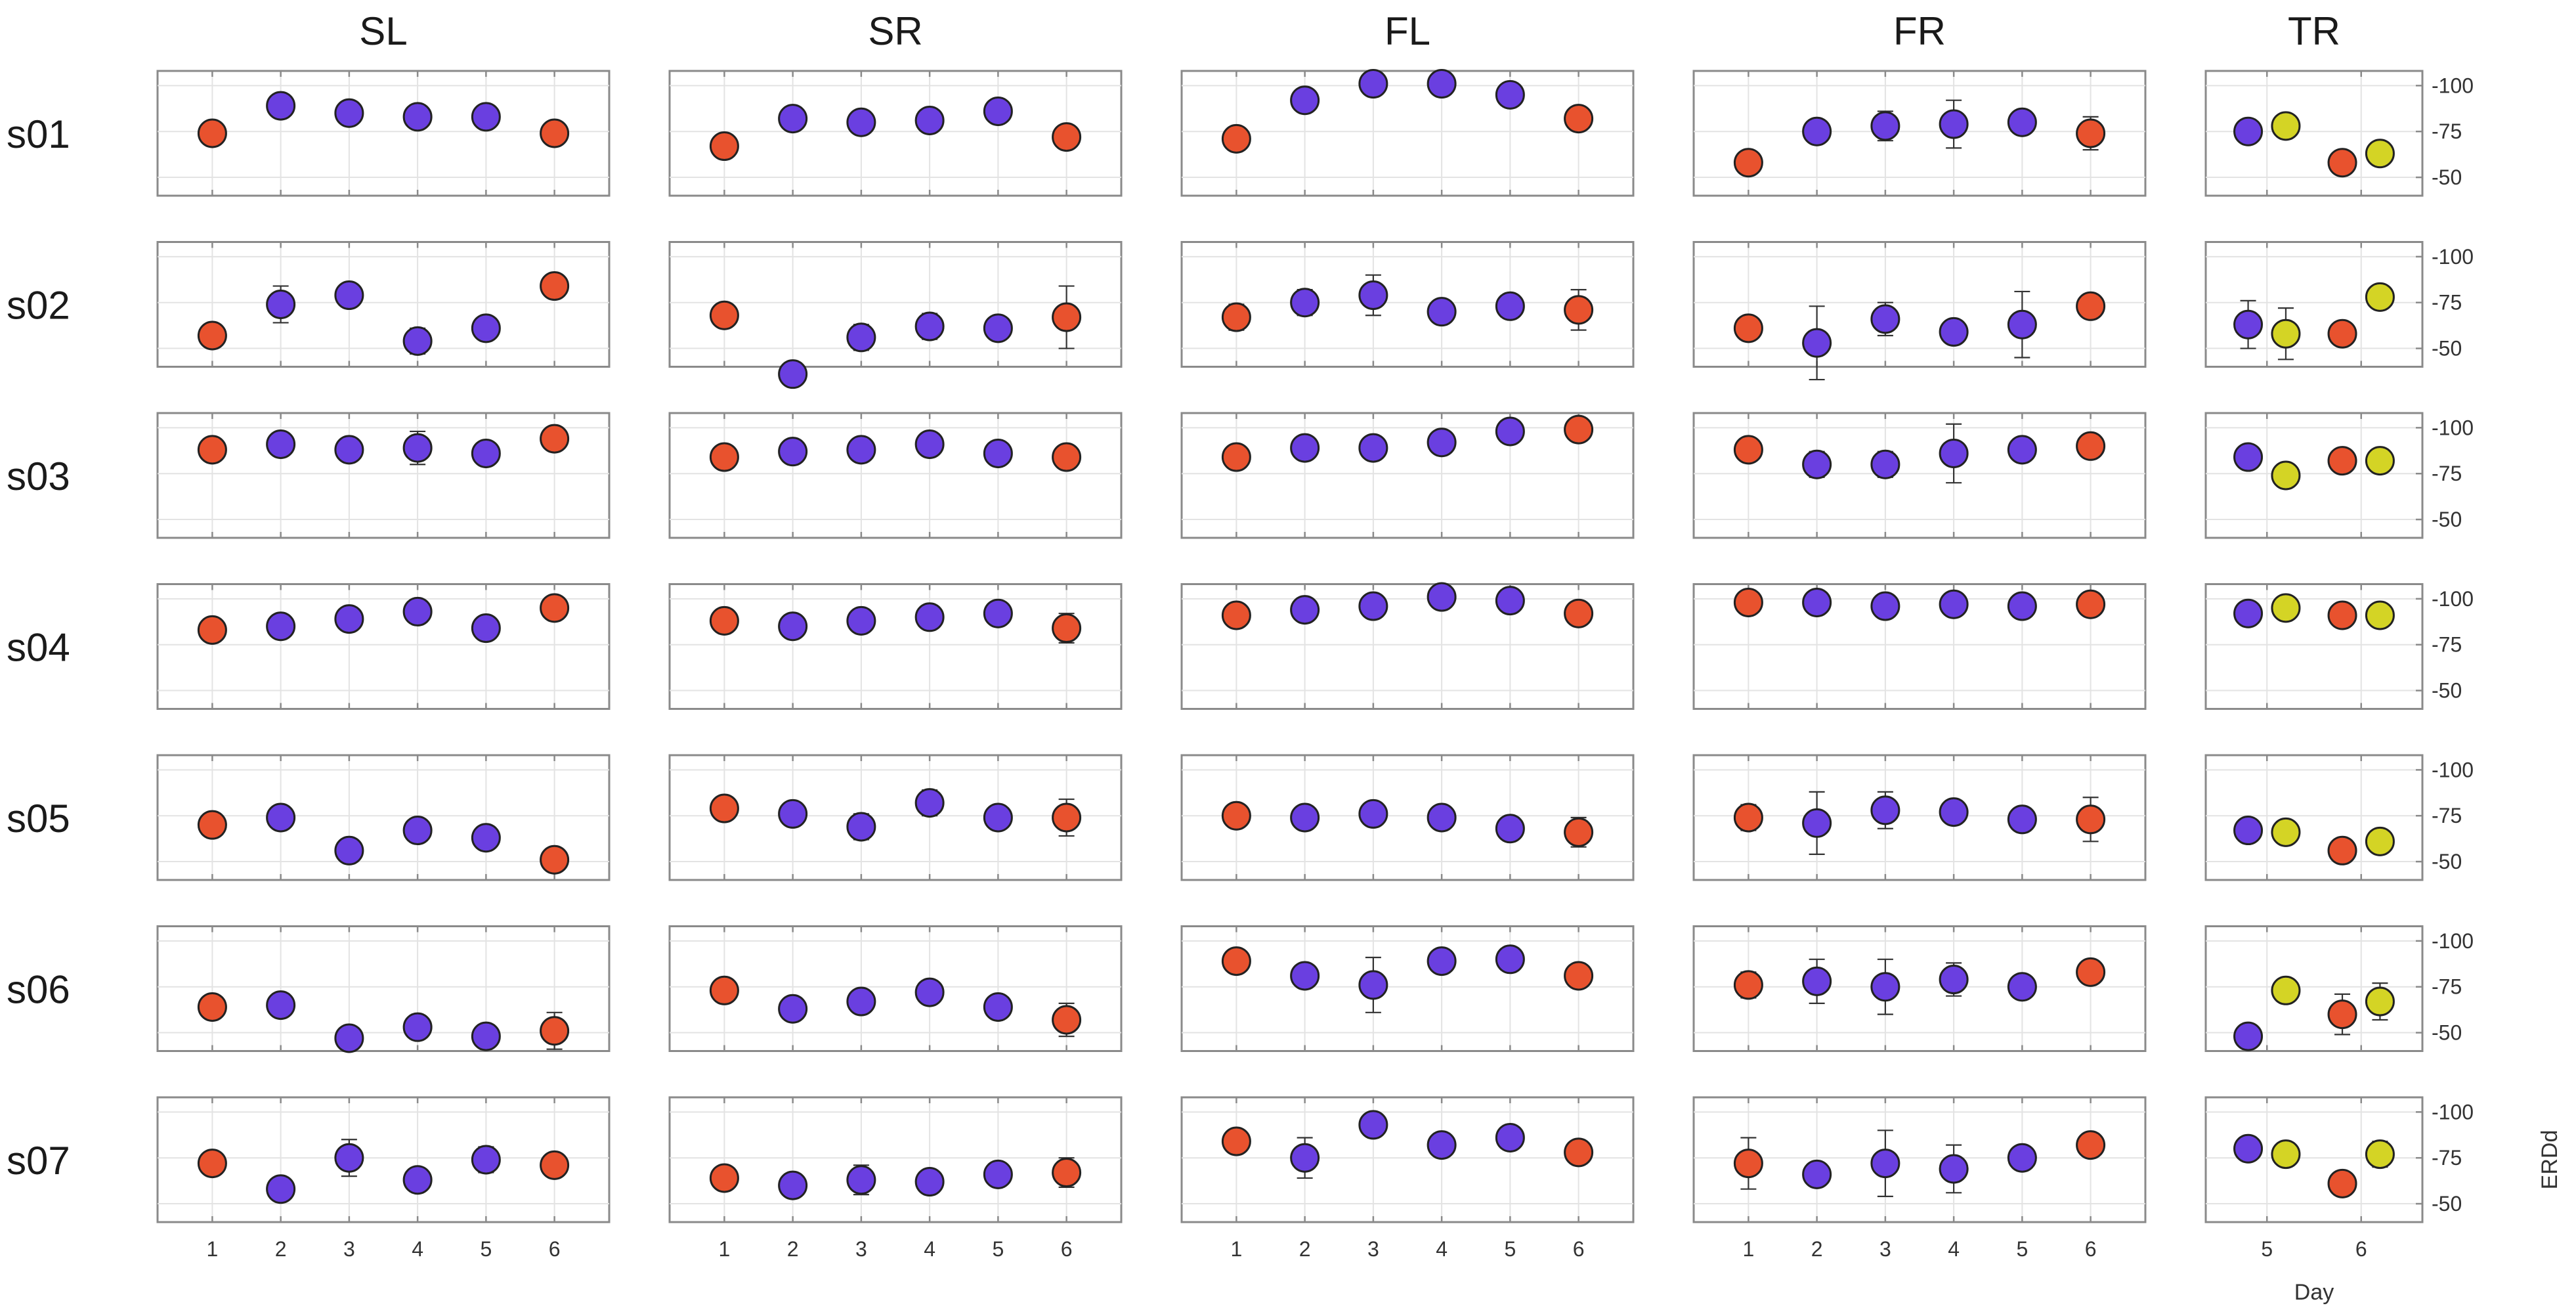 The width and height of the screenshot is (2576, 1316). What do you see at coordinates (2314, 133) in the screenshot?
I see `panel-tr-s01` at bounding box center [2314, 133].